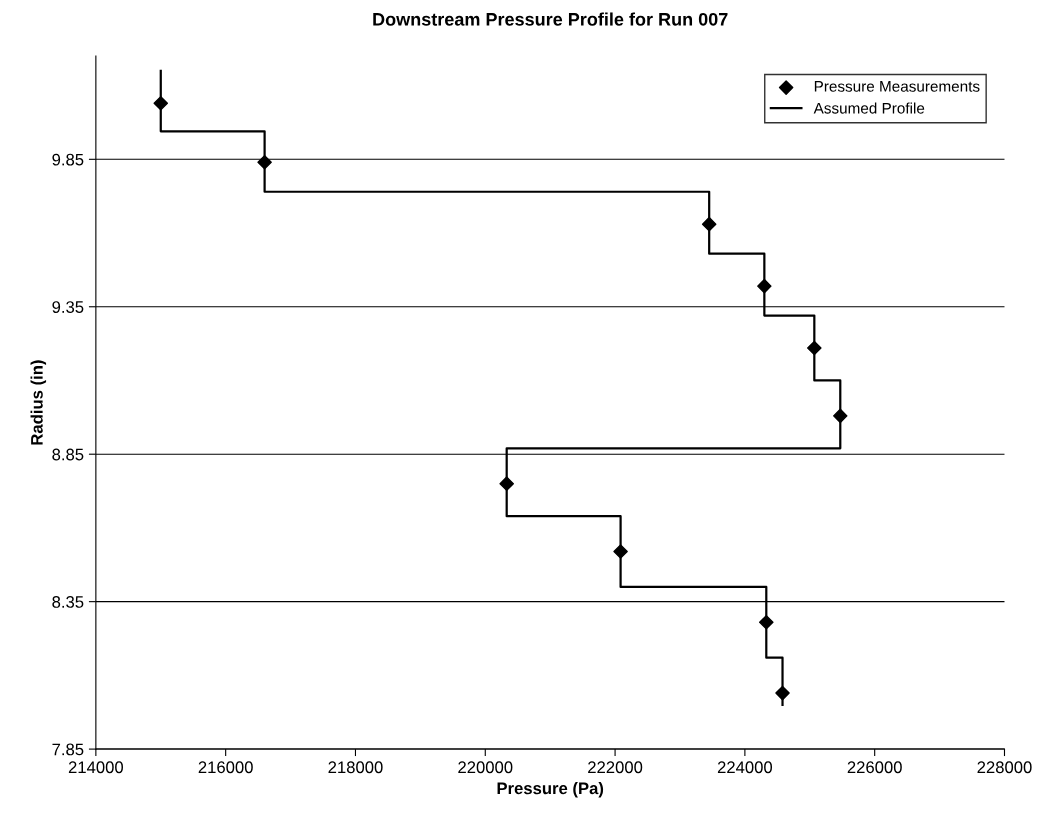  What do you see at coordinates (869, 108) in the screenshot?
I see `legend-label: Assumed Profile` at bounding box center [869, 108].